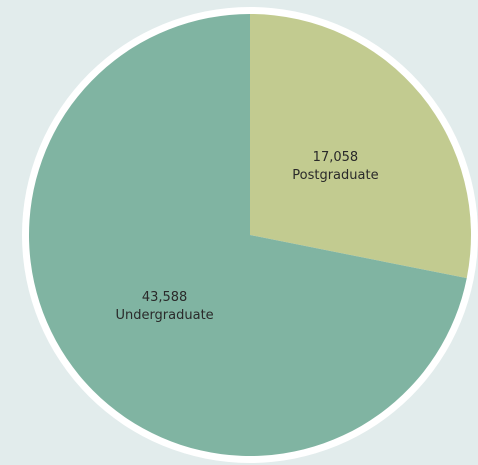  I want to click on slice-value-label: 17,058, so click(336, 157).